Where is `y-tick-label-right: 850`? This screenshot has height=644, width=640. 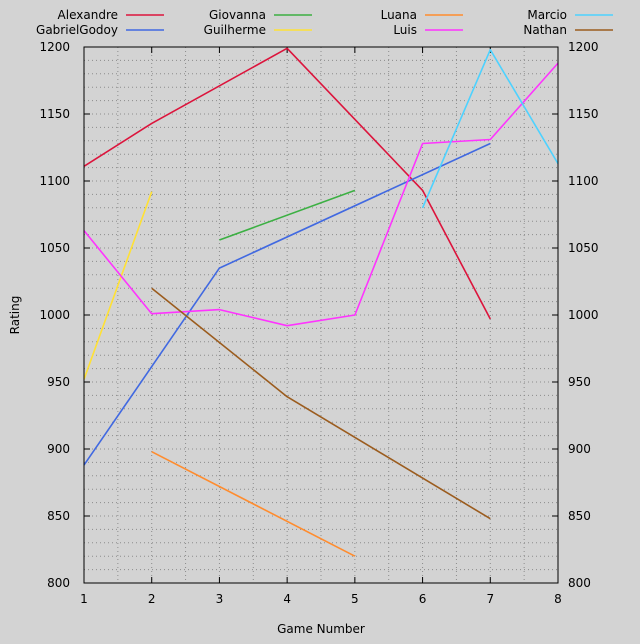 y-tick-label-right: 850 is located at coordinates (579, 516).